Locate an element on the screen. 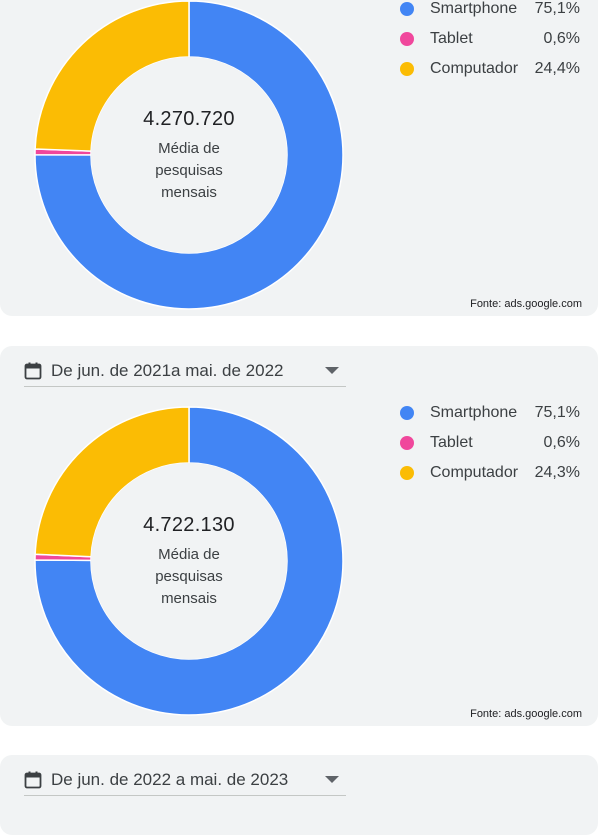 The width and height of the screenshot is (600, 835). legend-value: 24,3% is located at coordinates (557, 472).